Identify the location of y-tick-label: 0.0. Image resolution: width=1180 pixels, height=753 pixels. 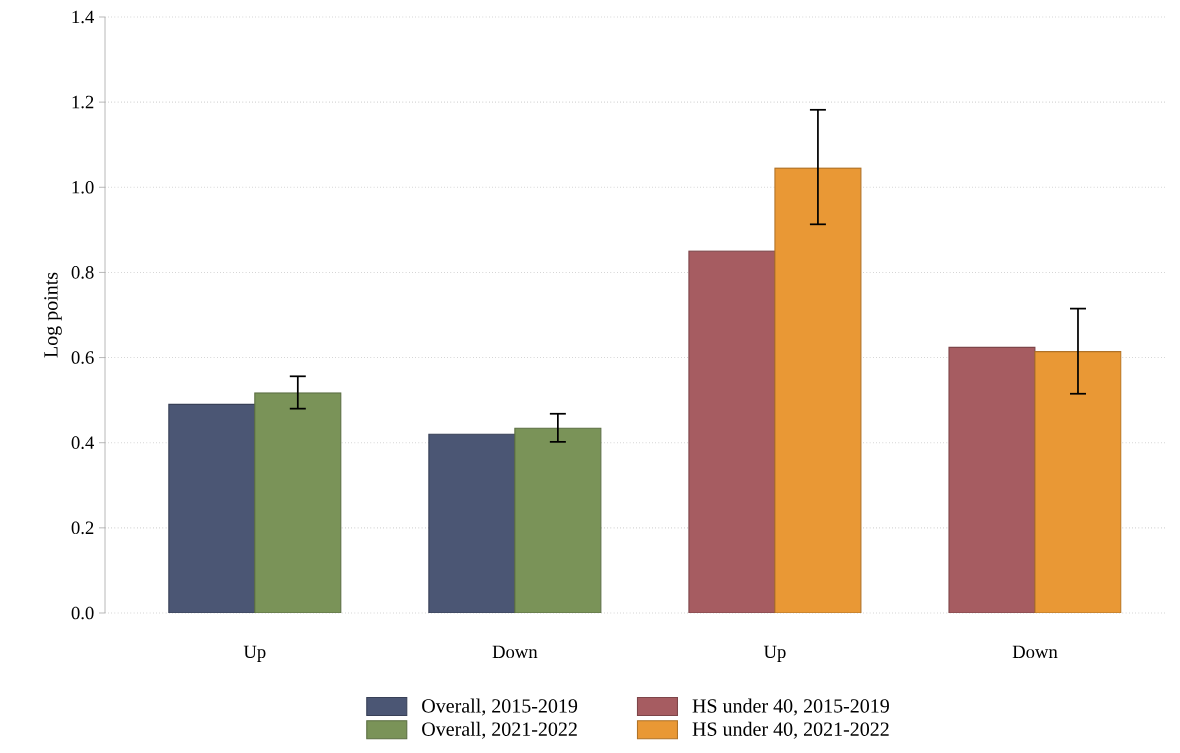
(82, 613).